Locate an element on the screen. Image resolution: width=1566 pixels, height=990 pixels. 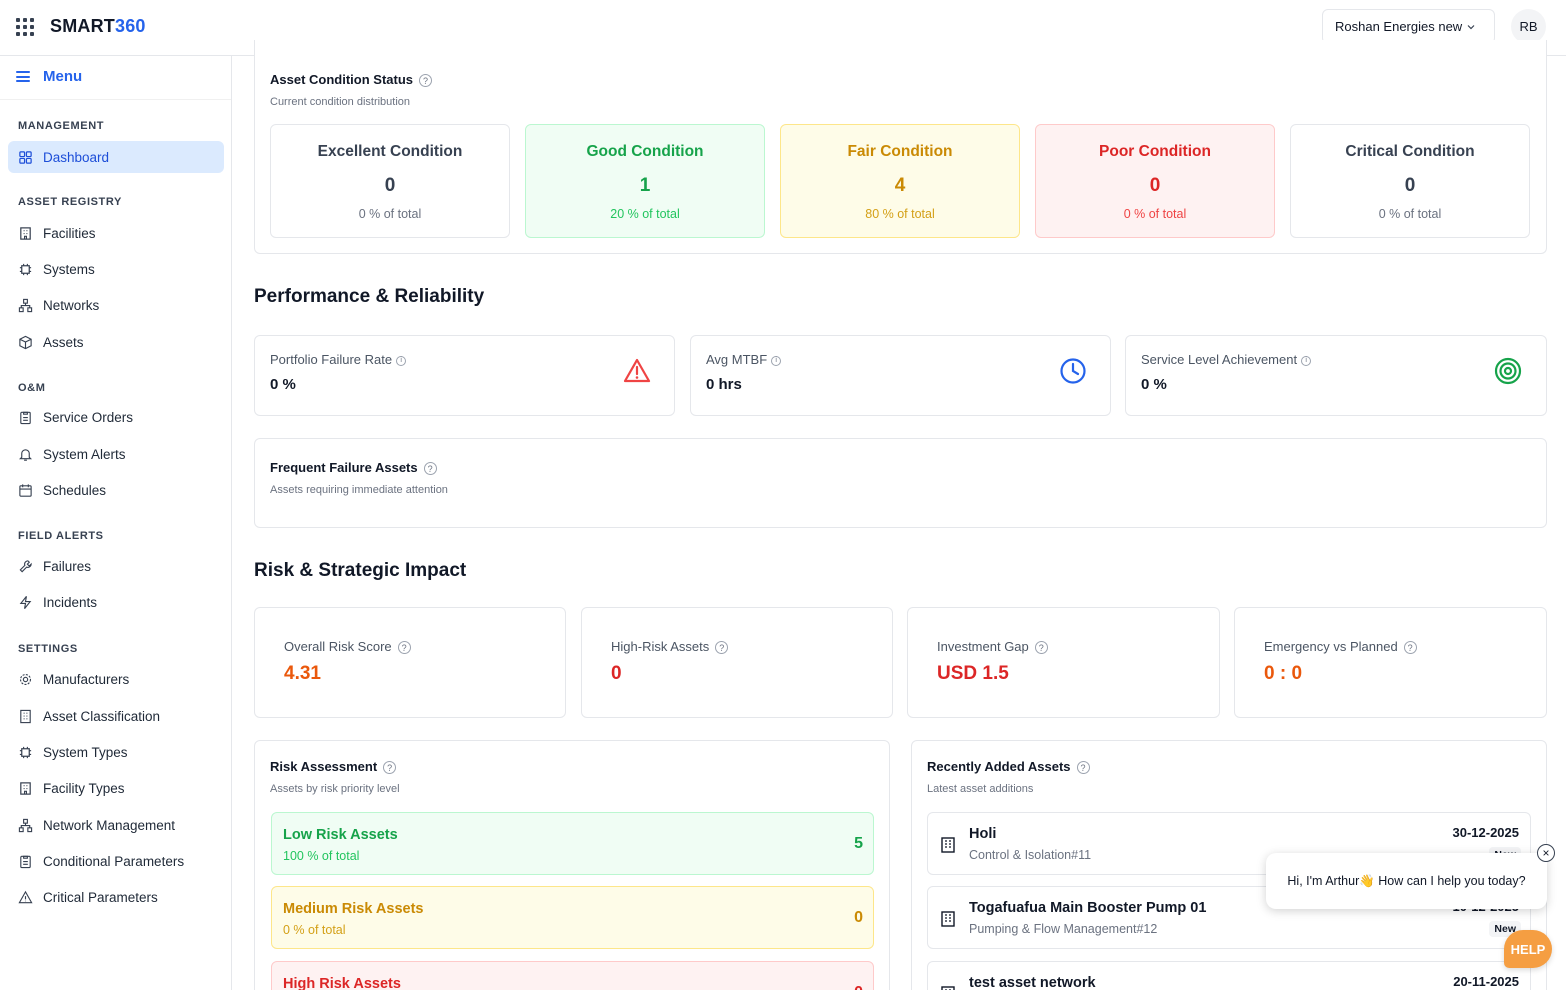
risk-card-title: High-Risk Assets? is located at coordinates (670, 647).